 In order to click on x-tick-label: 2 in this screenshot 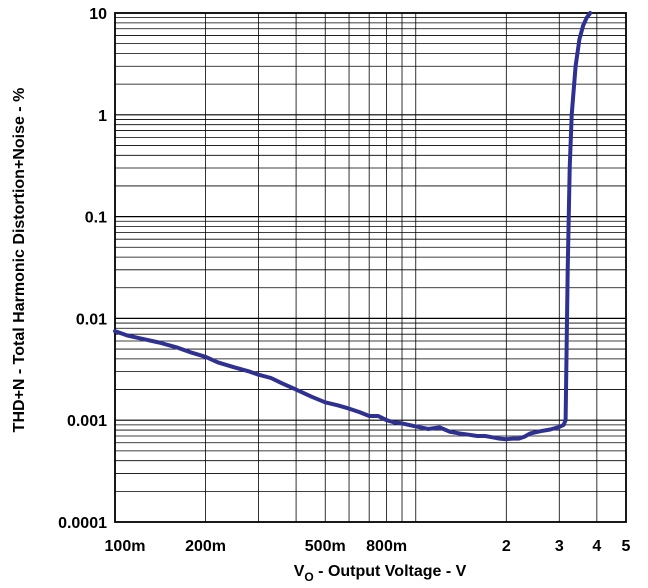, I will do `click(506, 546)`.